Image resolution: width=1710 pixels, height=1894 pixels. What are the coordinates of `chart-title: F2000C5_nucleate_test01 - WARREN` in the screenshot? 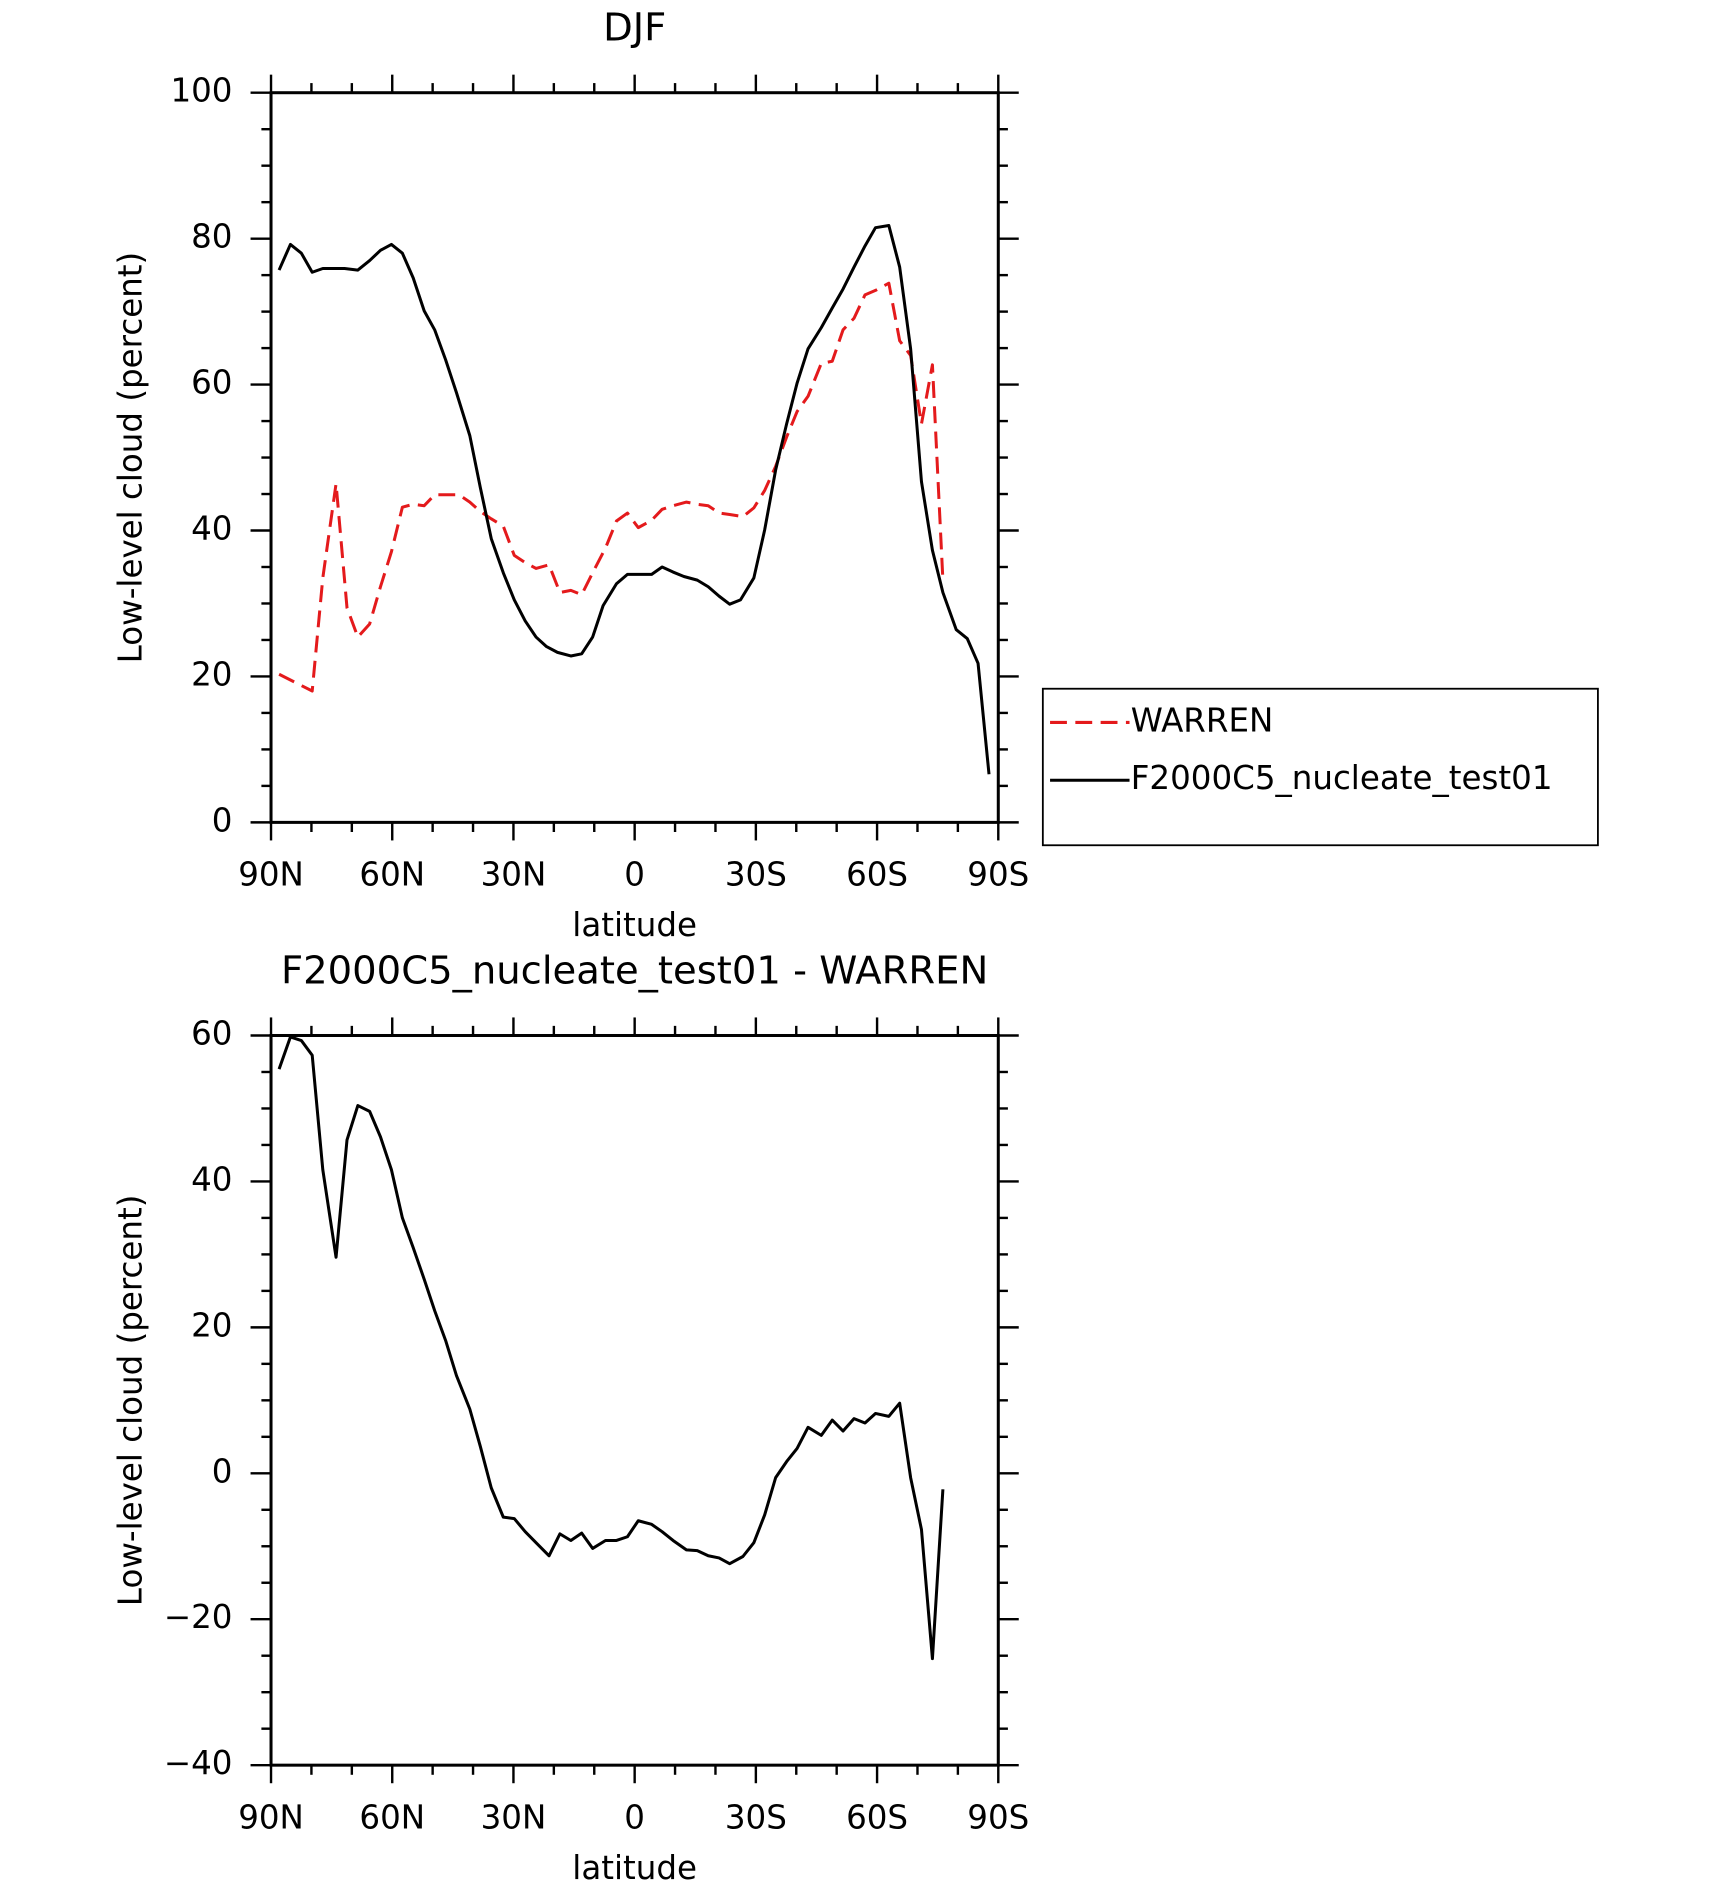 It's located at (634, 970).